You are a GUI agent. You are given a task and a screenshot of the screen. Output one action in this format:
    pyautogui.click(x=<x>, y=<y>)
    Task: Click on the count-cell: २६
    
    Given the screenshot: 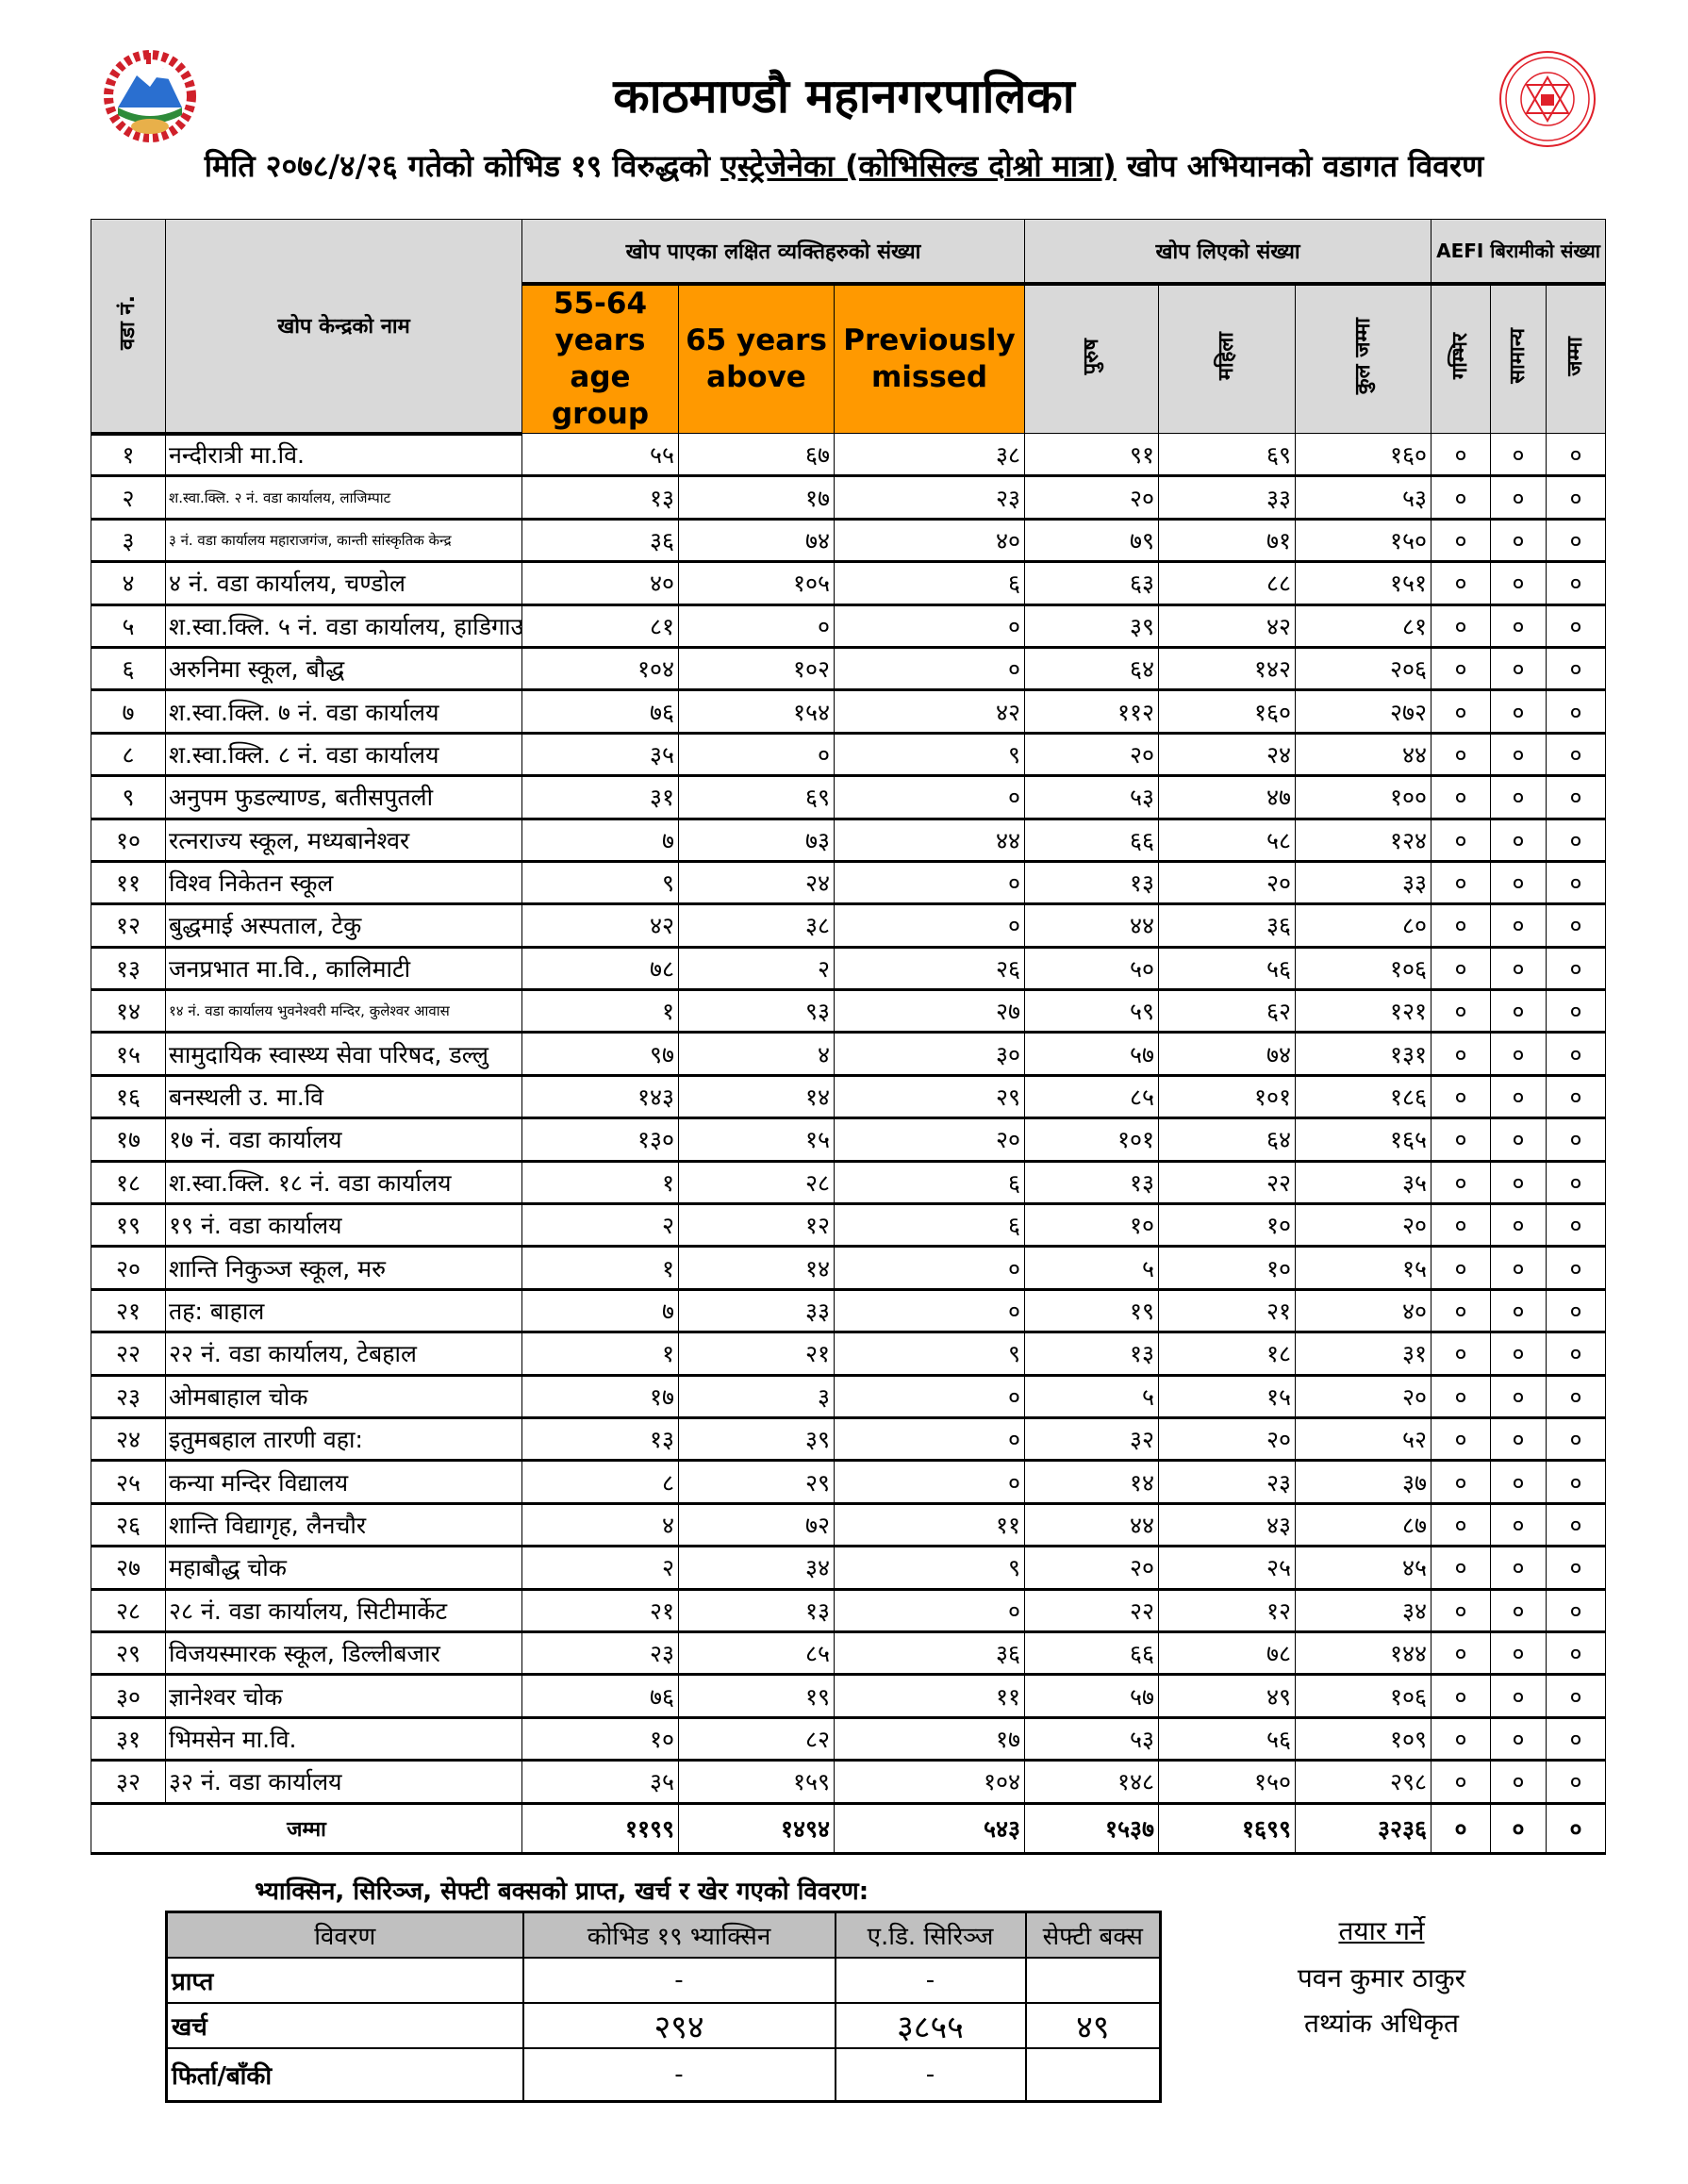 What is the action you would take?
    pyautogui.click(x=930, y=969)
    